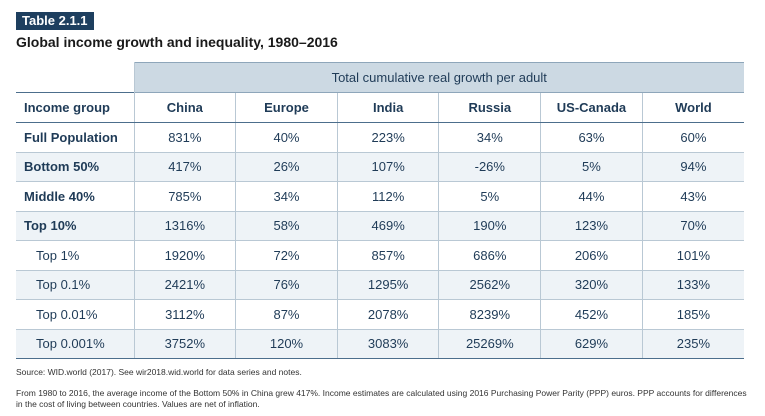 The image size is (765, 416). What do you see at coordinates (591, 137) in the screenshot?
I see `table-cell: 63%` at bounding box center [591, 137].